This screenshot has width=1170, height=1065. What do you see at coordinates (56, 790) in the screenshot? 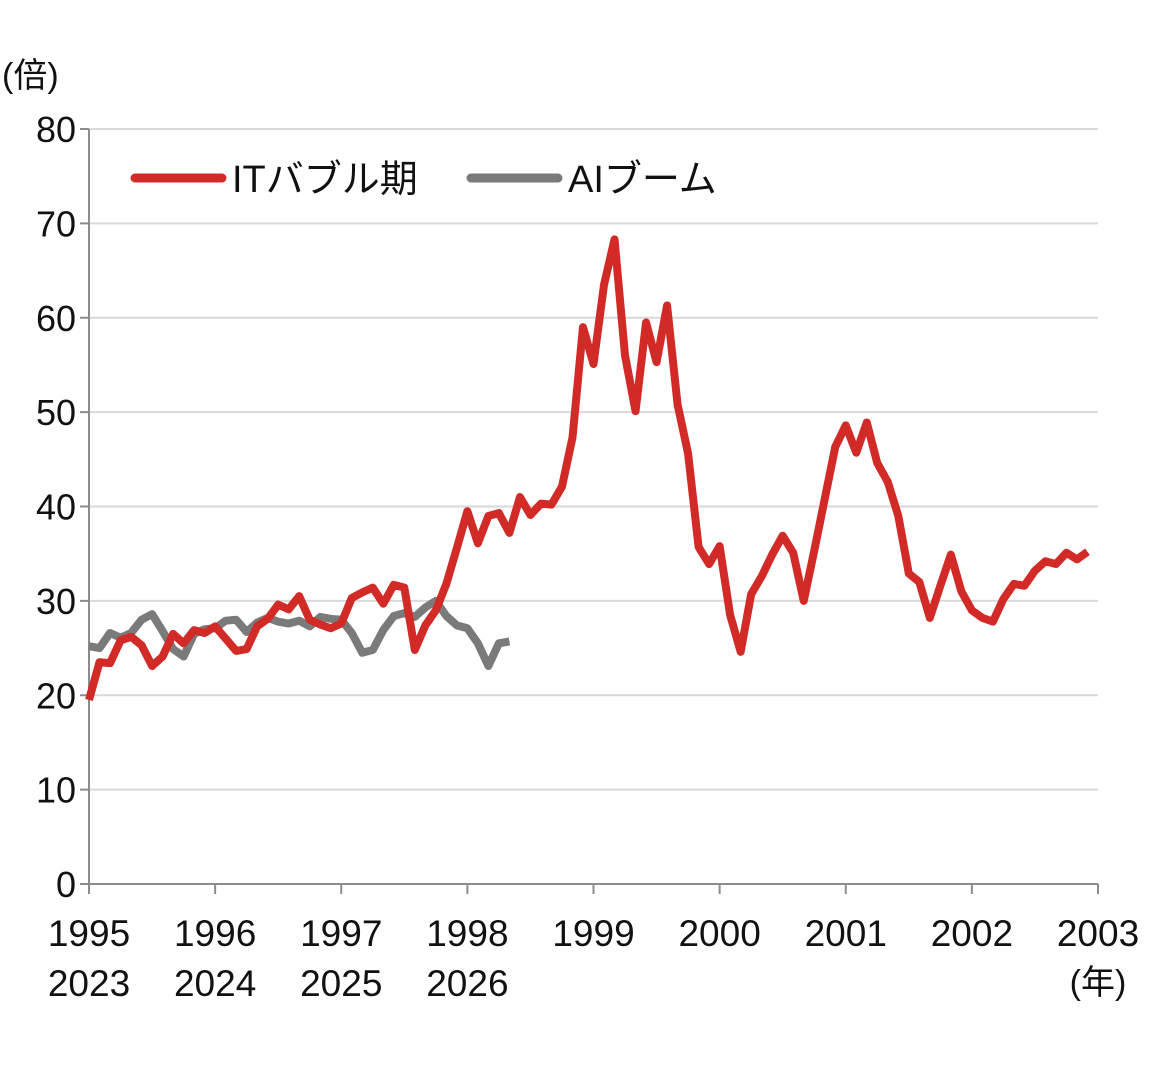
I see `y-tick-label-10: 10` at bounding box center [56, 790].